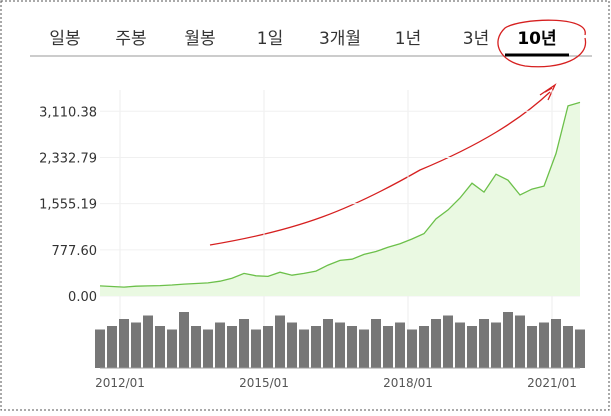 This screenshot has height=416, width=611. Describe the element at coordinates (199, 39) in the screenshot. I see `tab: 월봉` at that location.